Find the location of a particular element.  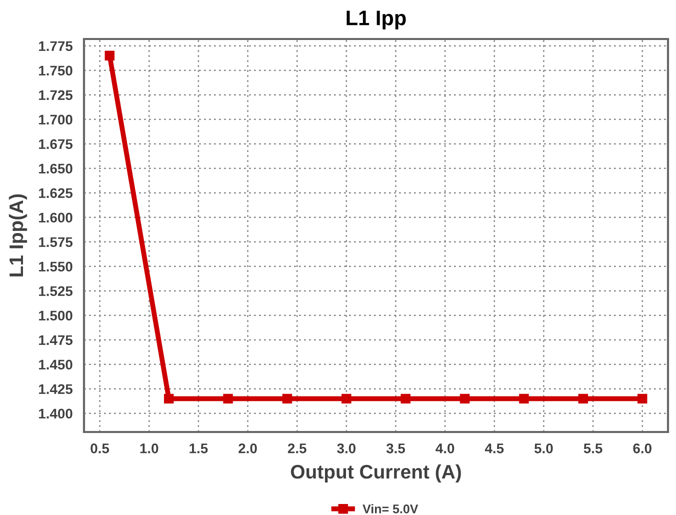

y-tick-label: 1.625 is located at coordinates (56, 193).